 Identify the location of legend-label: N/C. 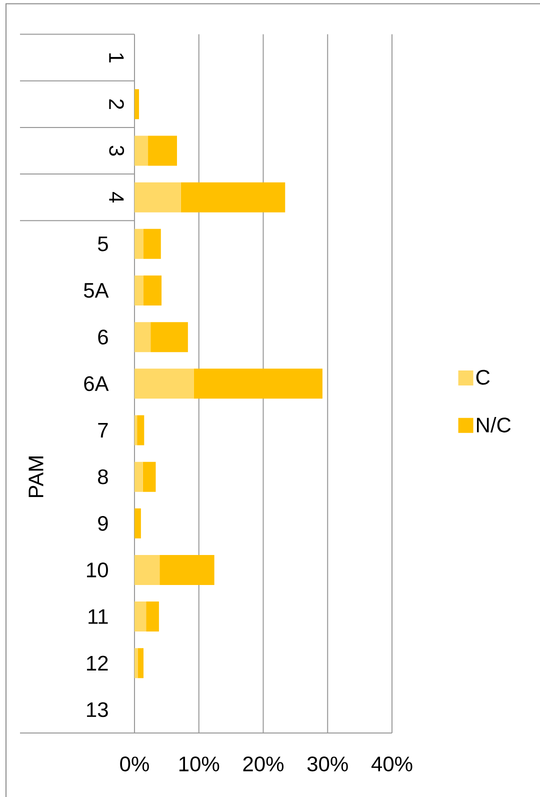
(494, 424).